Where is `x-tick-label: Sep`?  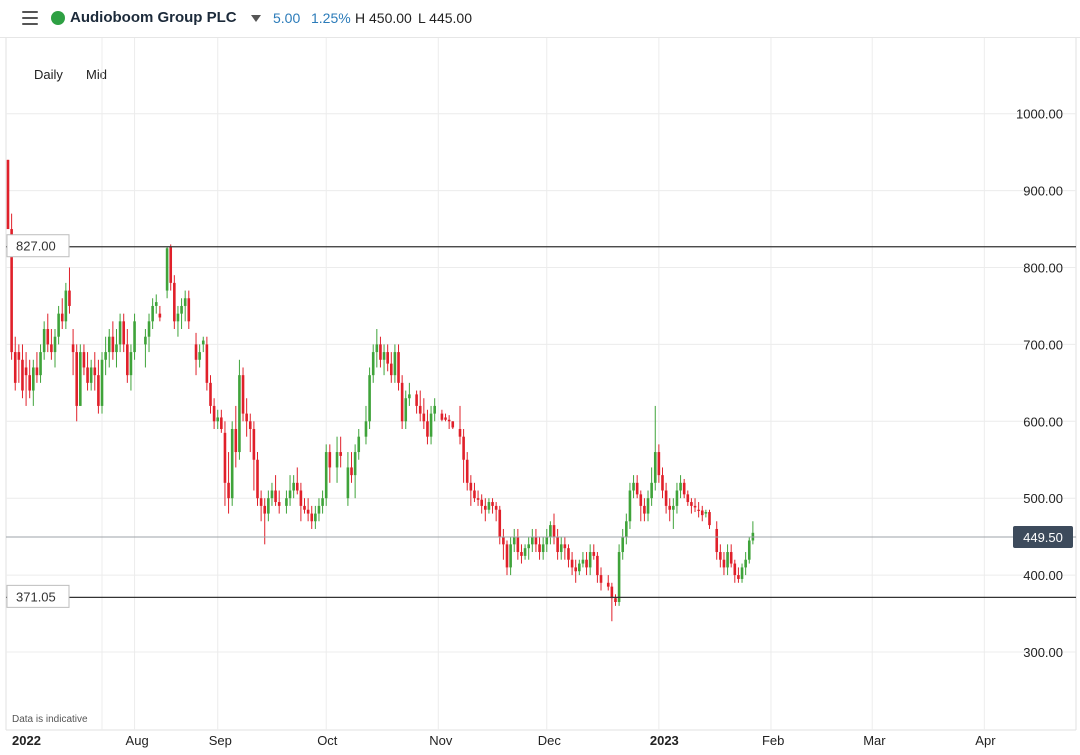 x-tick-label: Sep is located at coordinates (220, 740).